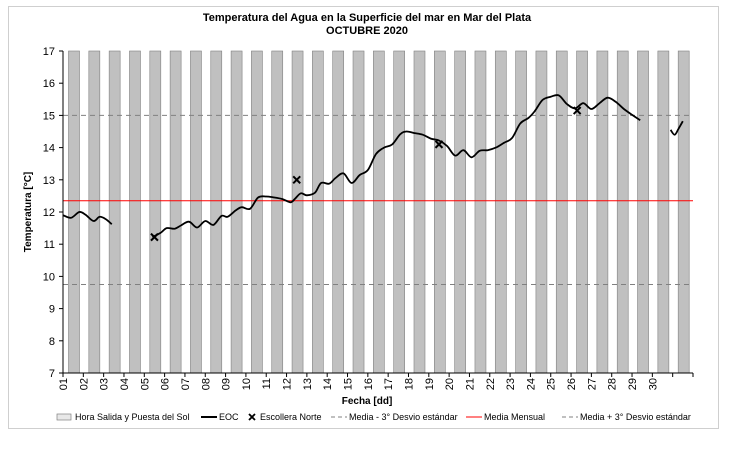  What do you see at coordinates (49, 277) in the screenshot?
I see `y-tick-label: 10` at bounding box center [49, 277].